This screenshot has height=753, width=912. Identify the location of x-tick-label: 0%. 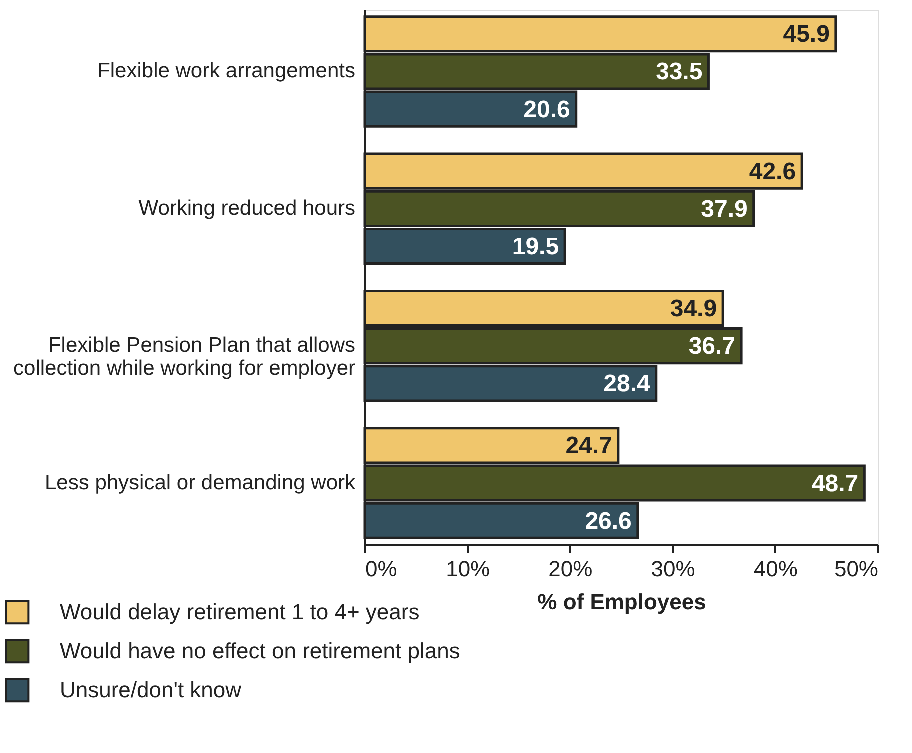
(382, 569).